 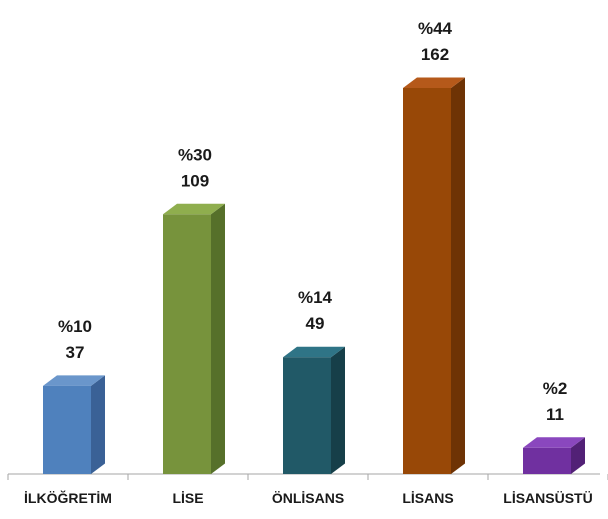 What do you see at coordinates (75, 326) in the screenshot?
I see `percent-label: %10` at bounding box center [75, 326].